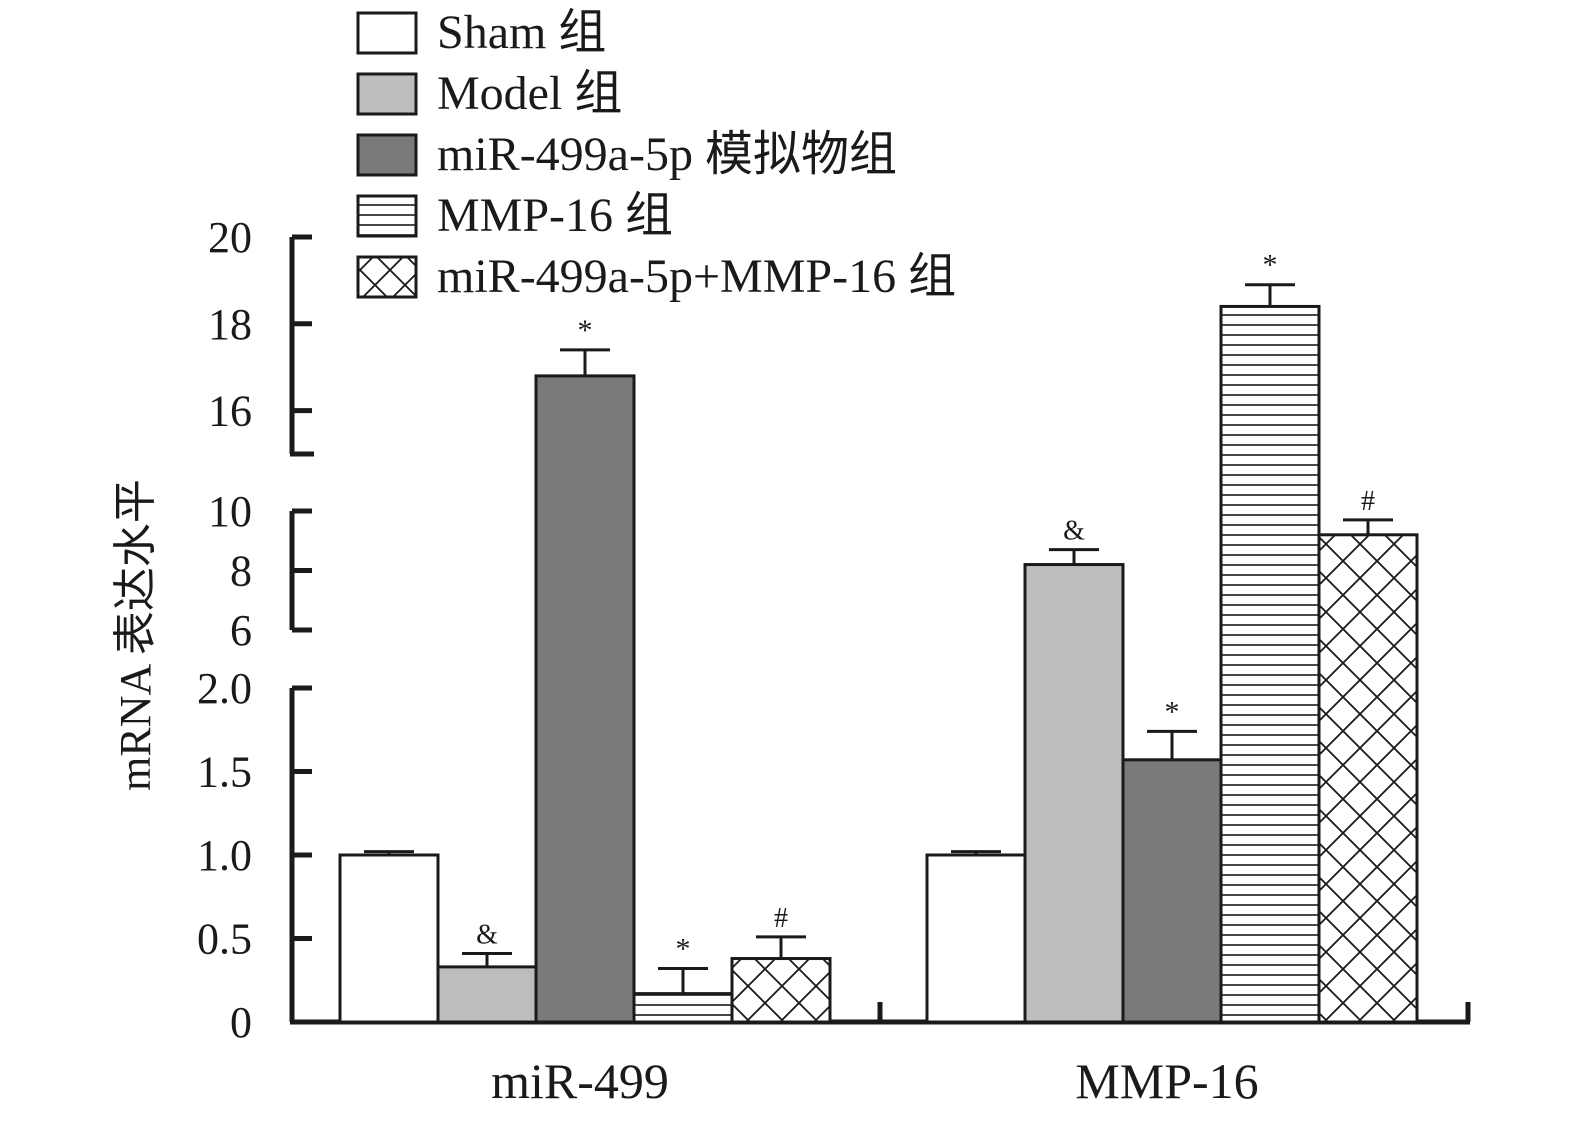 The height and width of the screenshot is (1124, 1575). What do you see at coordinates (224, 939) in the screenshot?
I see `y-tick-label: 0.5` at bounding box center [224, 939].